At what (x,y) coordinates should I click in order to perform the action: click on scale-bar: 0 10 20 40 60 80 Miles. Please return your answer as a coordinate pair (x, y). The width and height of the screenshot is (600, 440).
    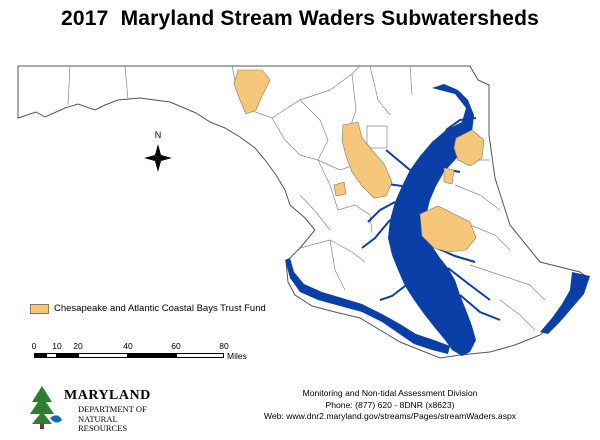
    Looking at the image, I should click on (147, 356).